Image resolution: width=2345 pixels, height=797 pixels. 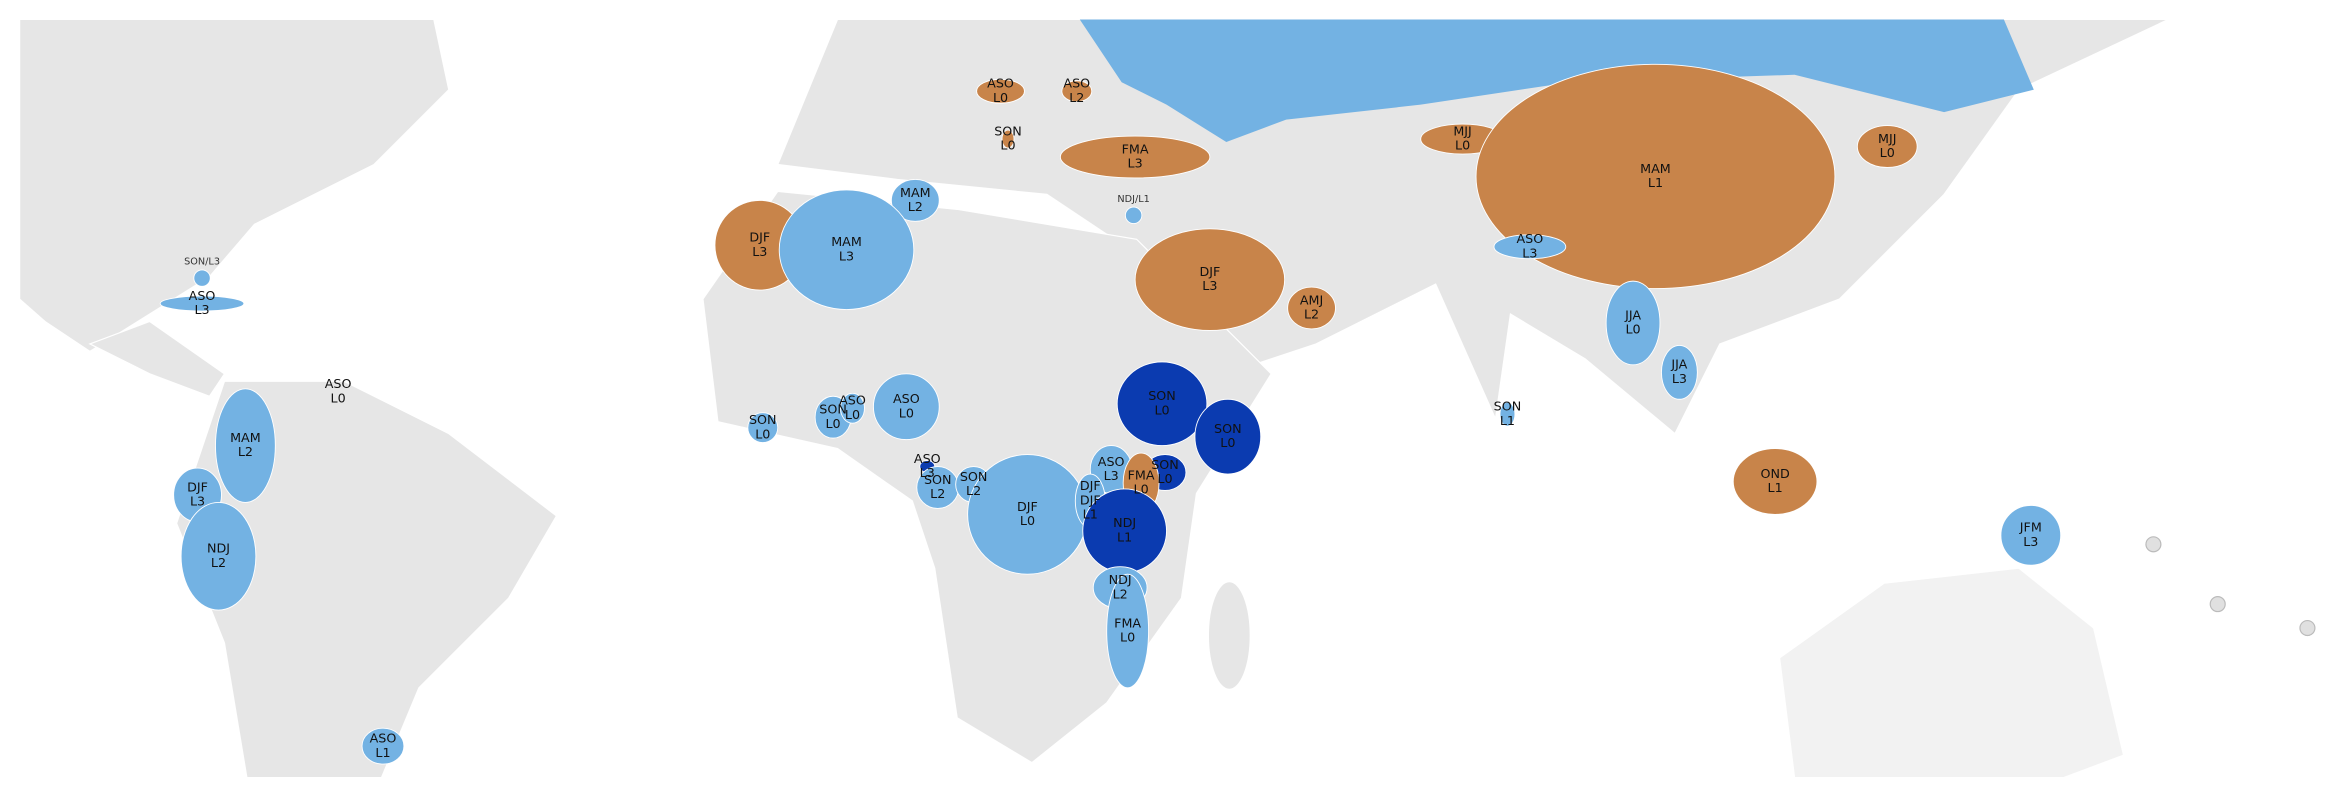 I want to click on region-label: MAM, so click(x=915, y=192).